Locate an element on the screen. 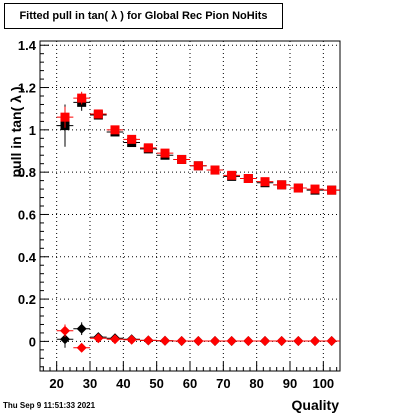  y-tick-label: 0.8 is located at coordinates (27, 172).